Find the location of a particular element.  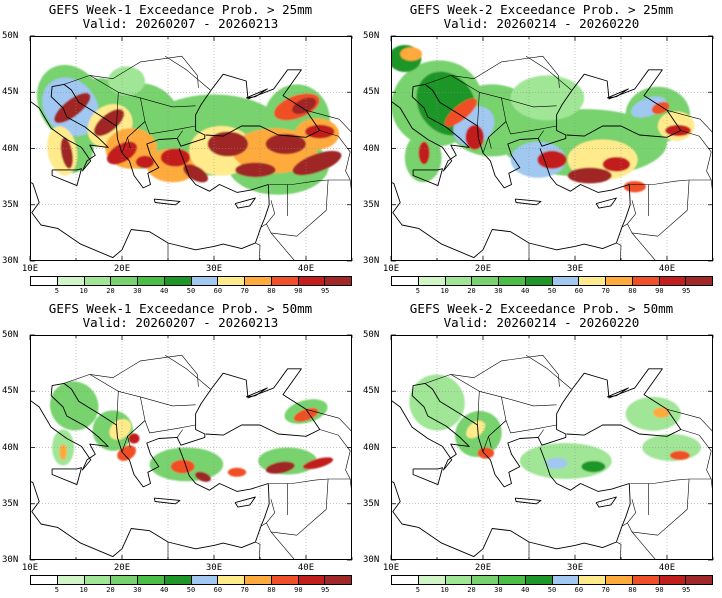

panel-title: GEFS Week-2 Exceedance Prob. > 25mm is located at coordinates (541, 9).